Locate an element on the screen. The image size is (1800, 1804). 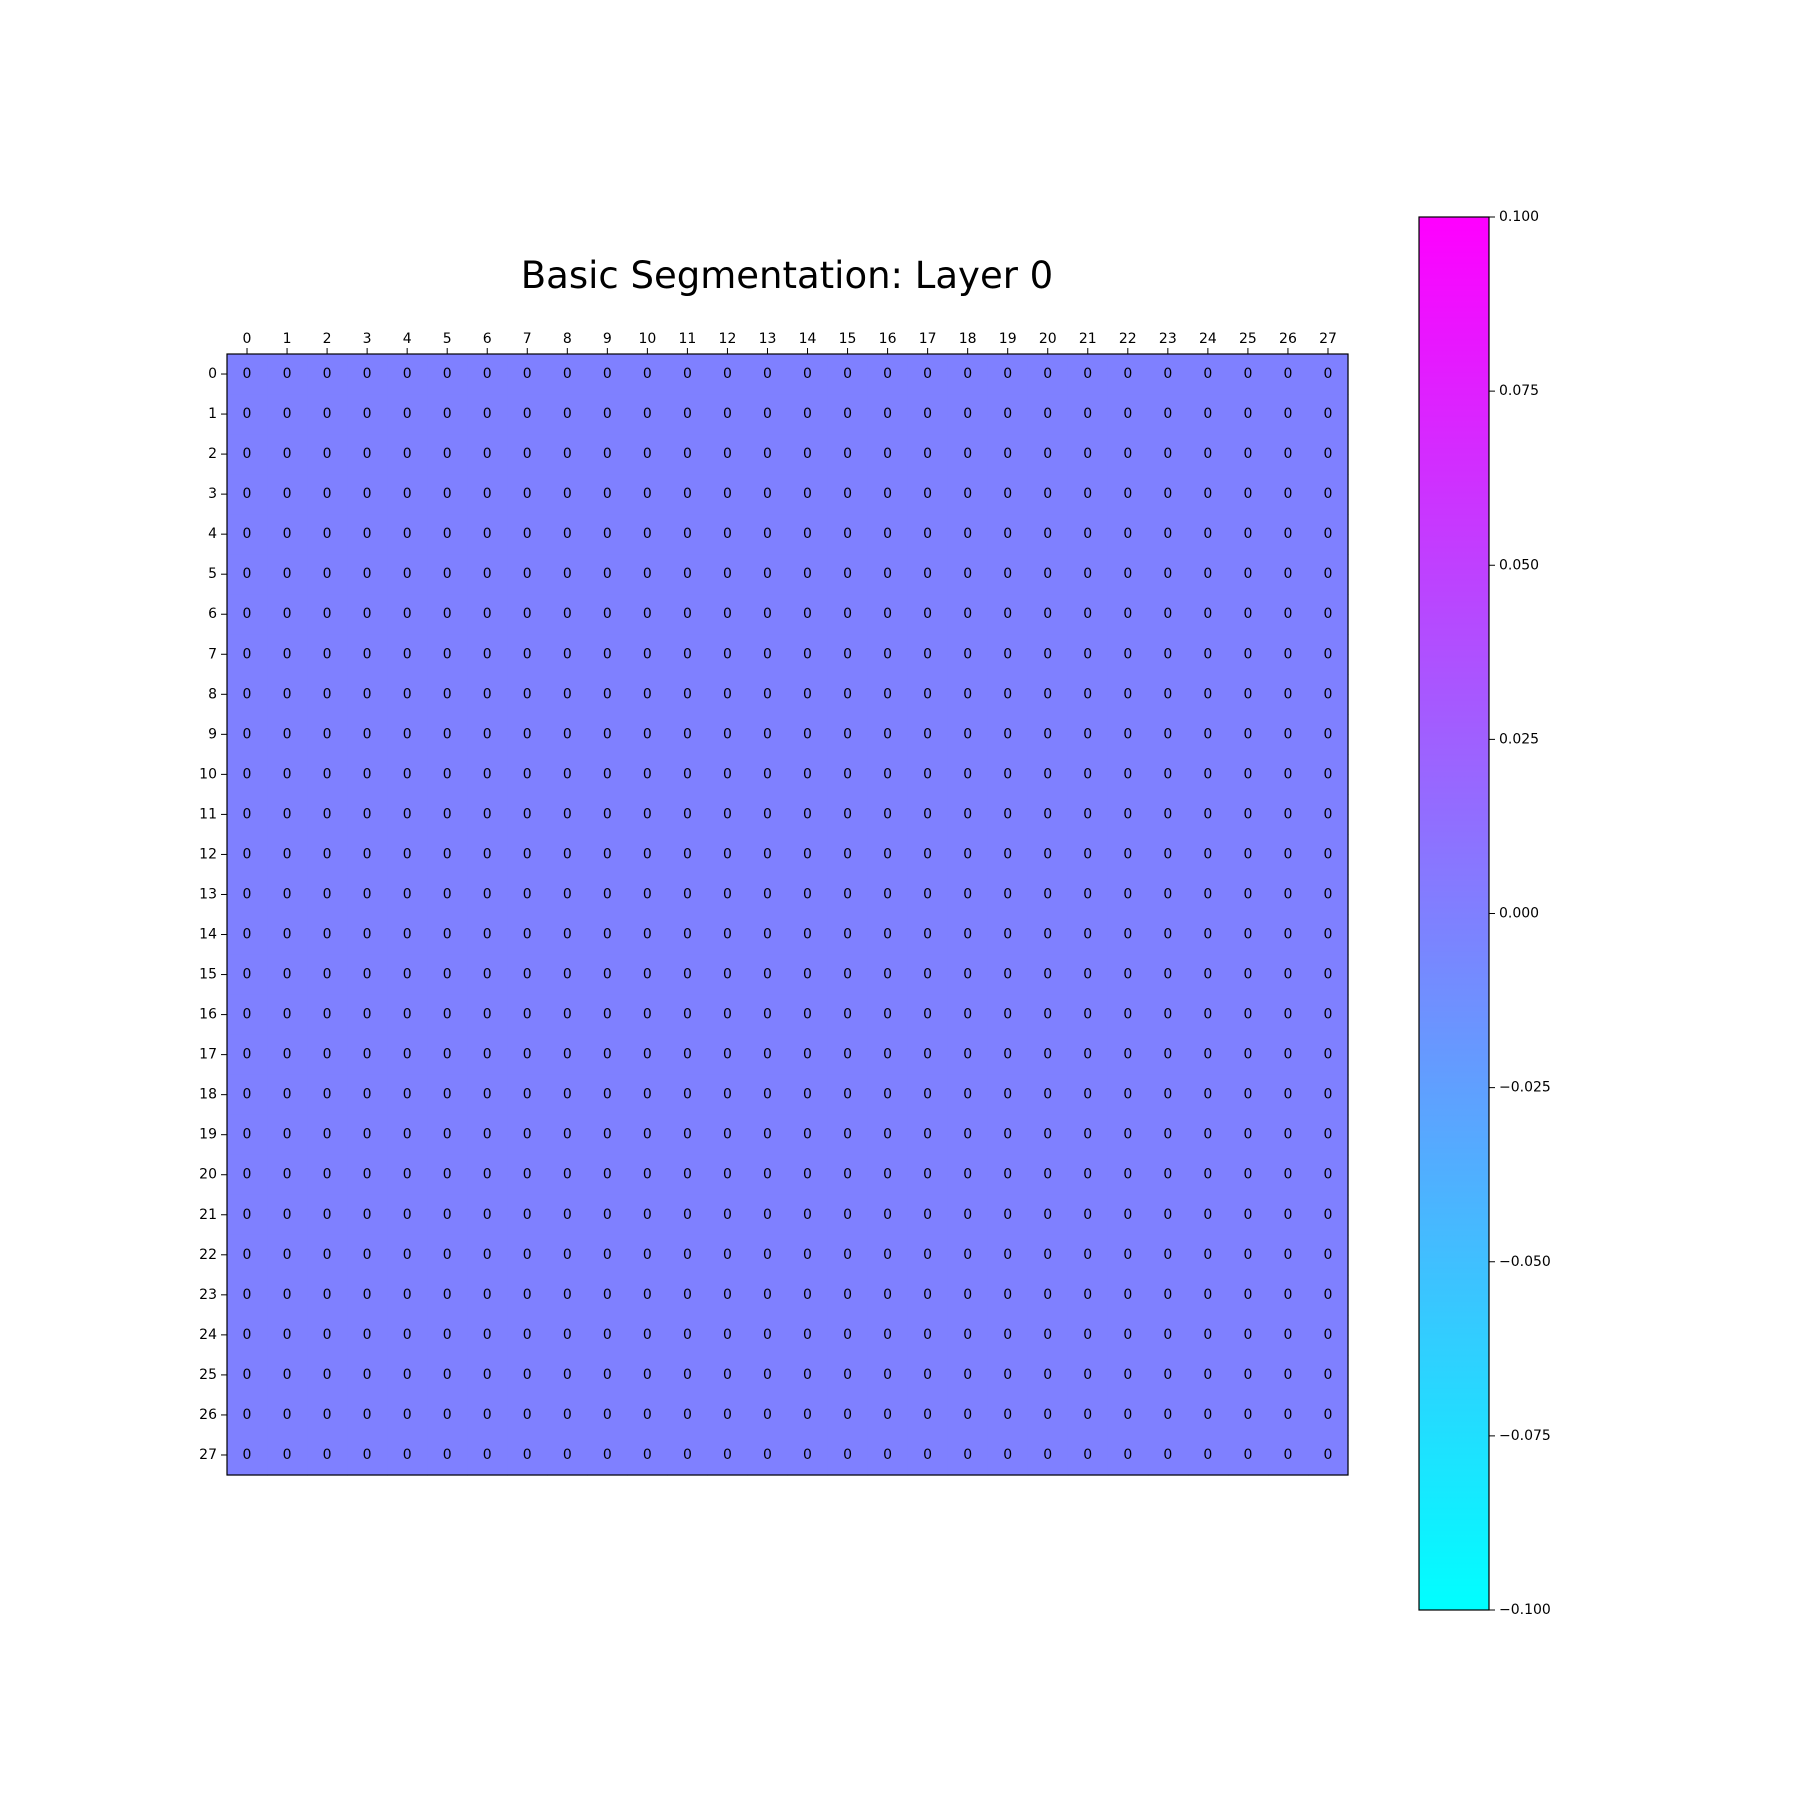
y-tick-label: 16 is located at coordinates (208, 1015).